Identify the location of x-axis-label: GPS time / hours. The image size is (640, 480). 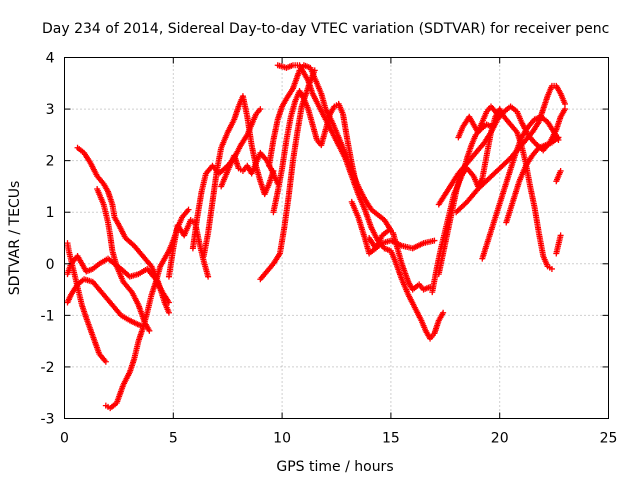
(334, 467).